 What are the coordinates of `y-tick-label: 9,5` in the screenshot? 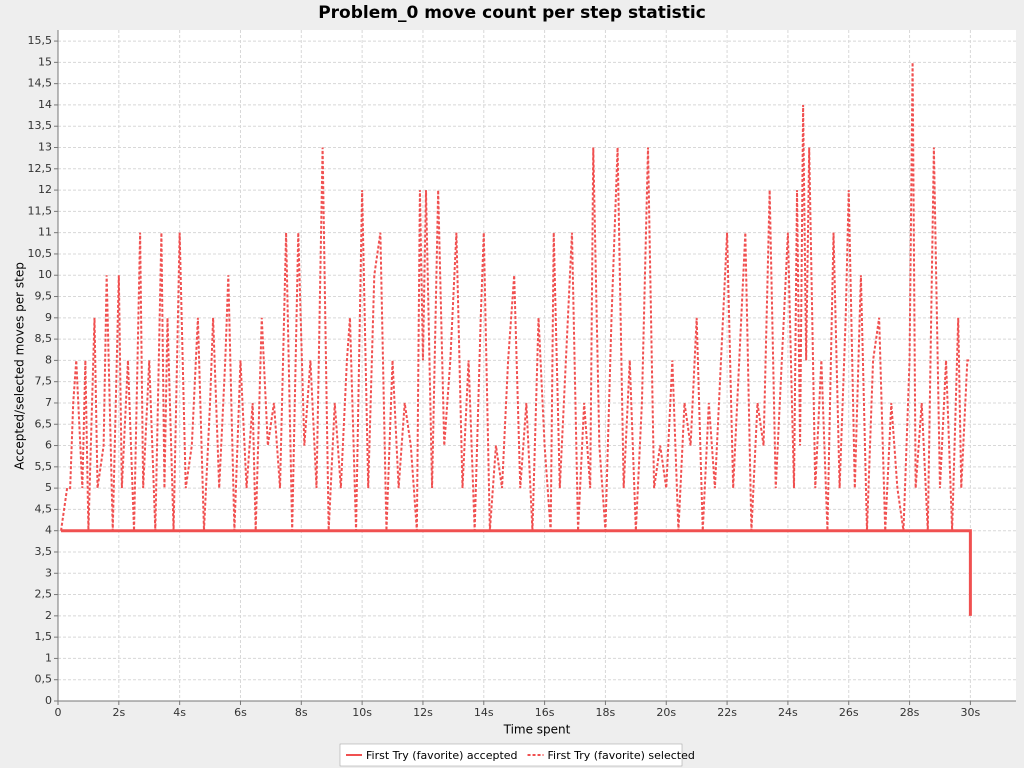 It's located at (44, 296).